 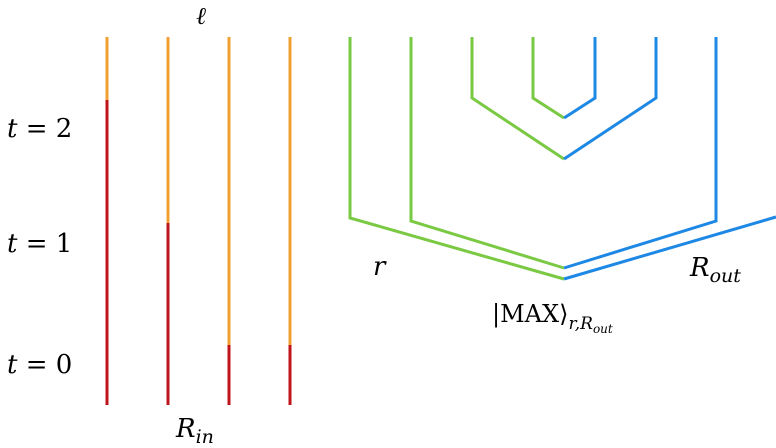 I want to click on rout-label: Rout, so click(x=715, y=270).